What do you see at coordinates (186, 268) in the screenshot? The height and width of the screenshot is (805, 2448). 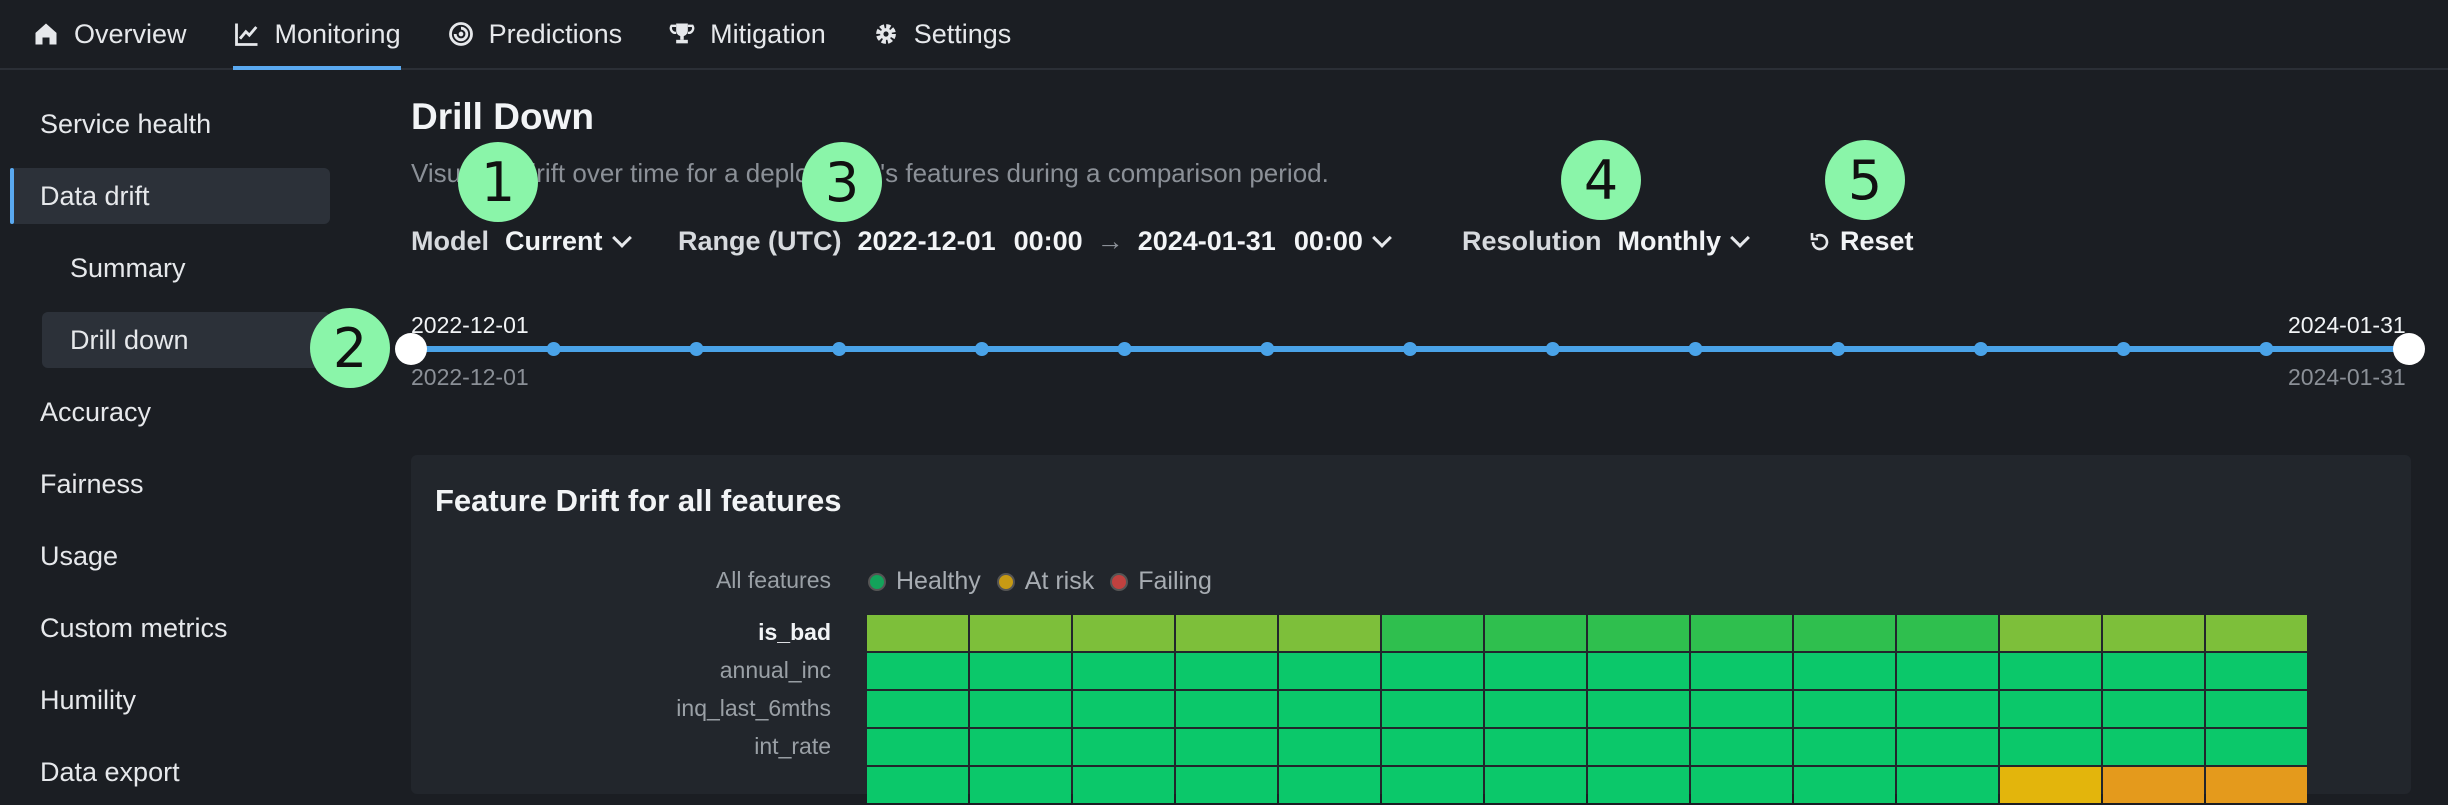 I see `sidebar-item-summary: Summary` at bounding box center [186, 268].